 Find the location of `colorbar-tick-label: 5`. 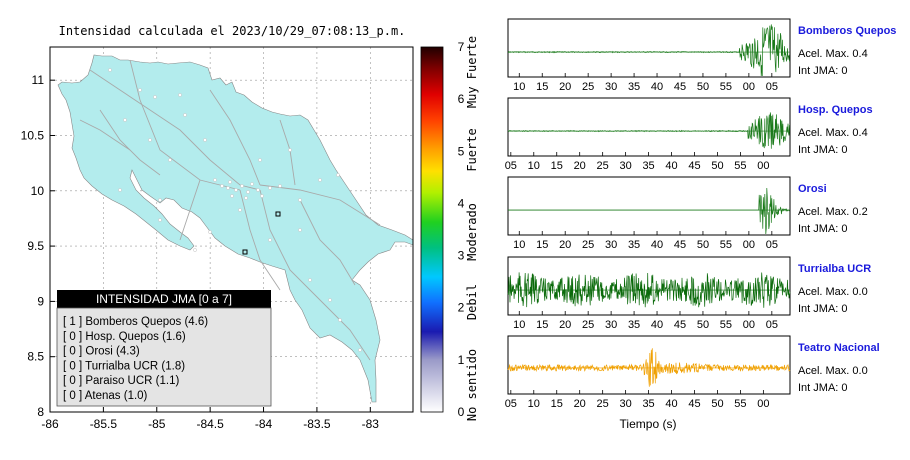

colorbar-tick-label: 5 is located at coordinates (461, 151).